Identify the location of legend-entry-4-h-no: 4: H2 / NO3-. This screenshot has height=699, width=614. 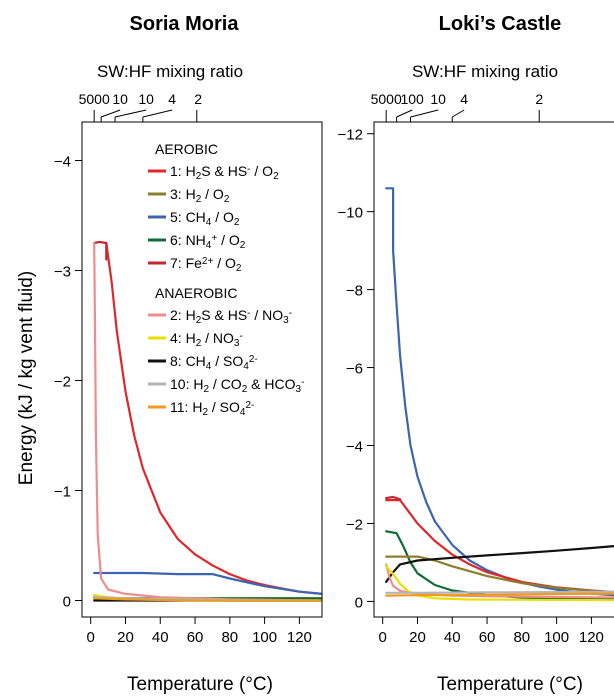
(206, 339).